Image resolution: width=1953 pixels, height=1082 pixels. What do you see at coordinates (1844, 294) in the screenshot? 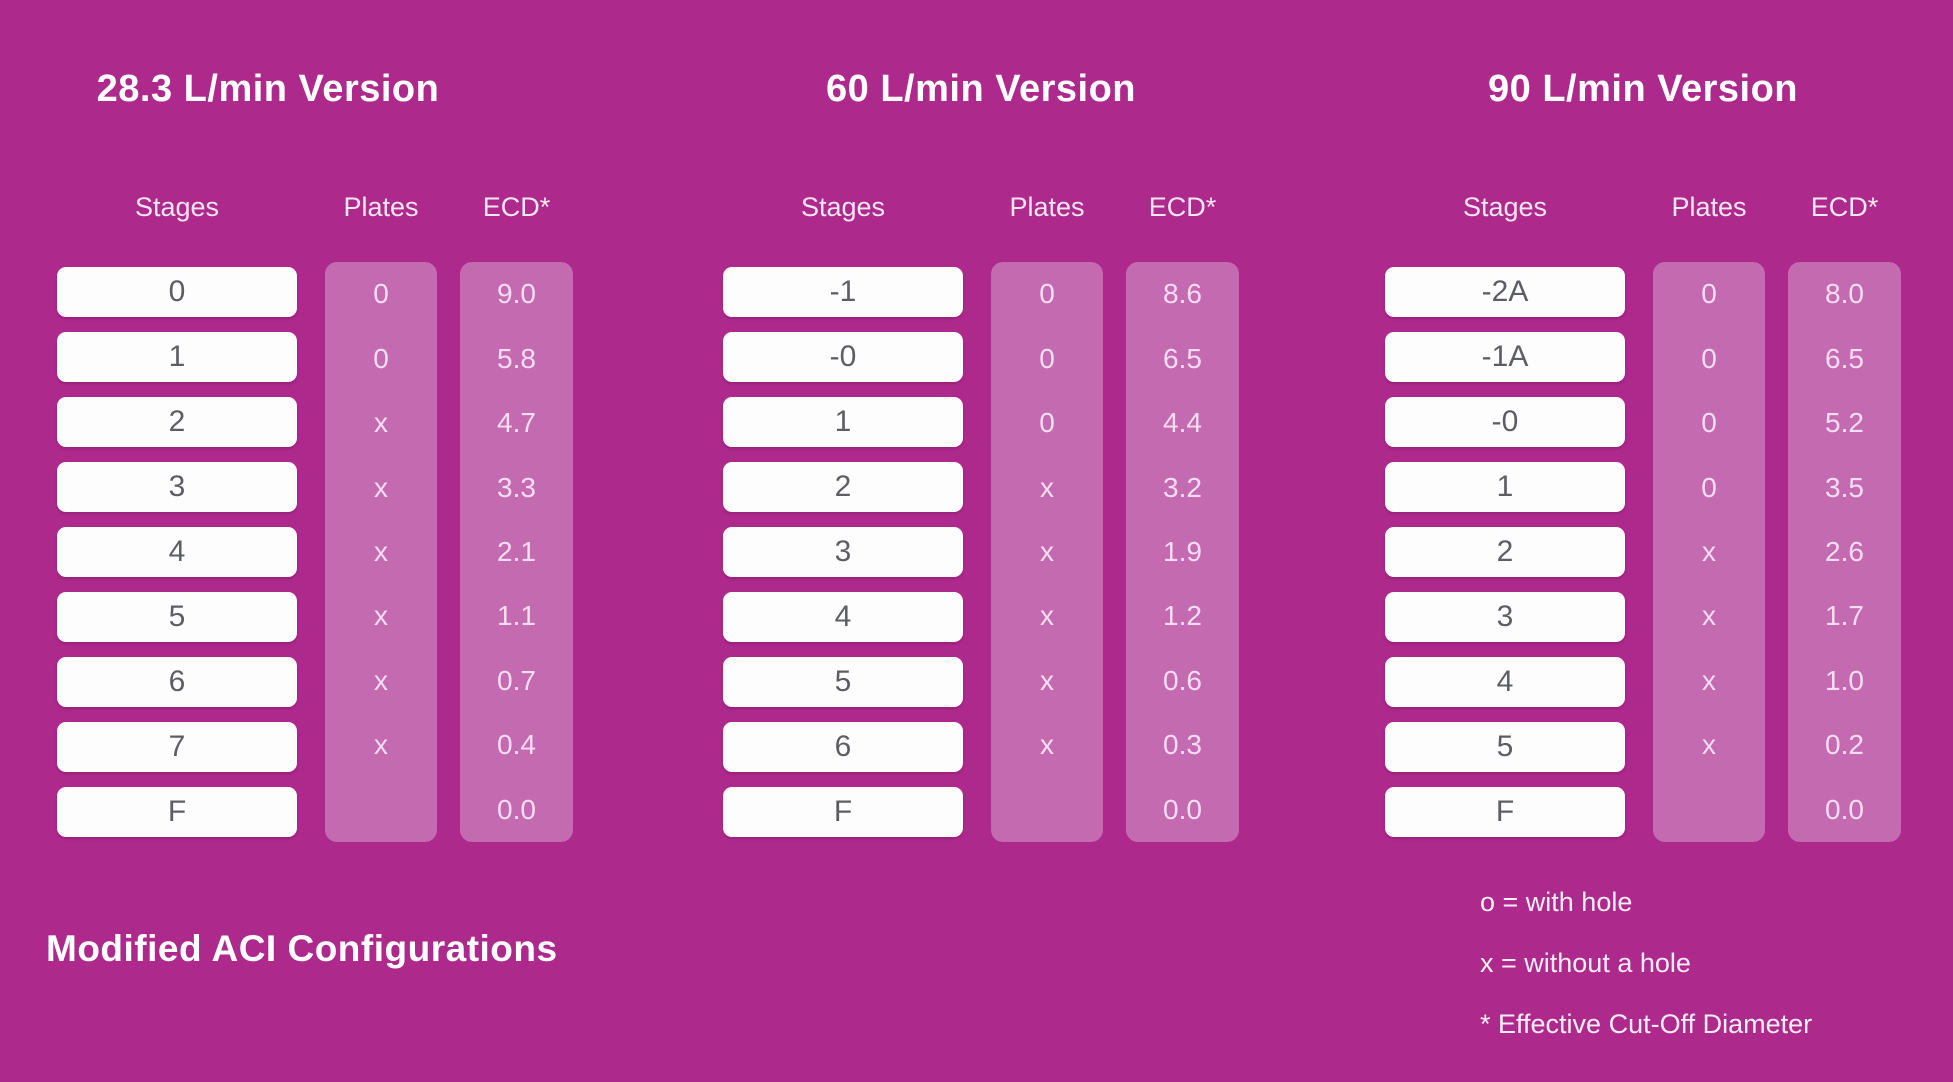
I see `ecd-cell: 8.0` at bounding box center [1844, 294].